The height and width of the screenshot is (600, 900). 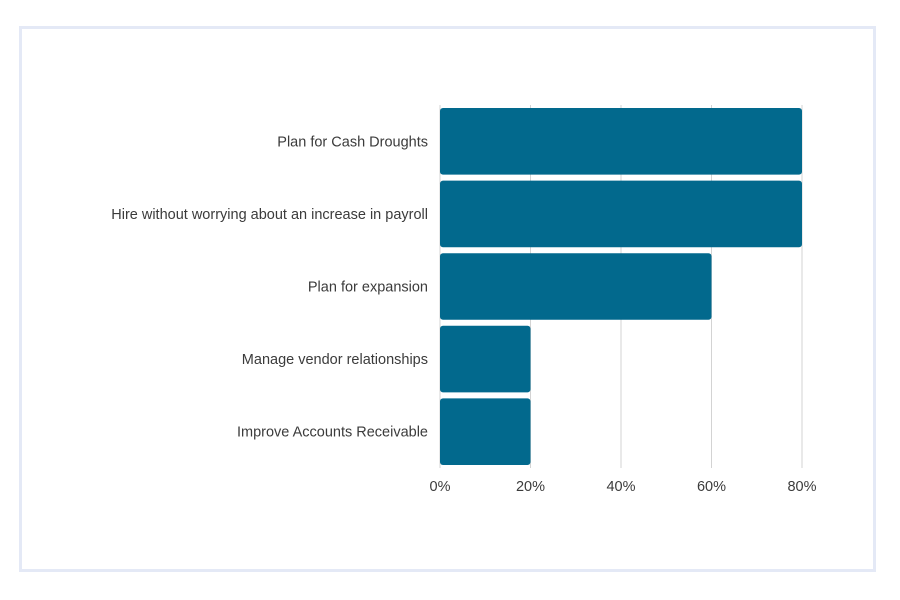 I want to click on category-label: Plan for Cash Droughts, so click(x=352, y=142).